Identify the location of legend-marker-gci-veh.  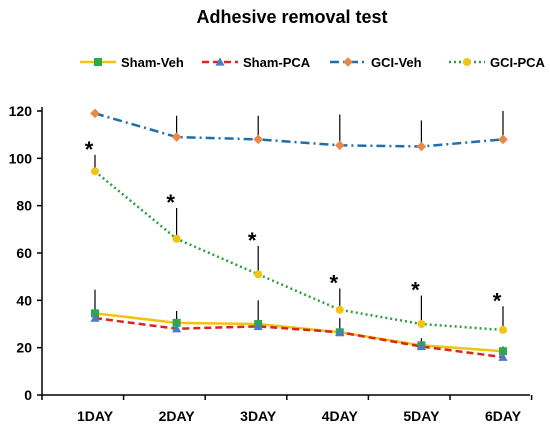
(348, 62).